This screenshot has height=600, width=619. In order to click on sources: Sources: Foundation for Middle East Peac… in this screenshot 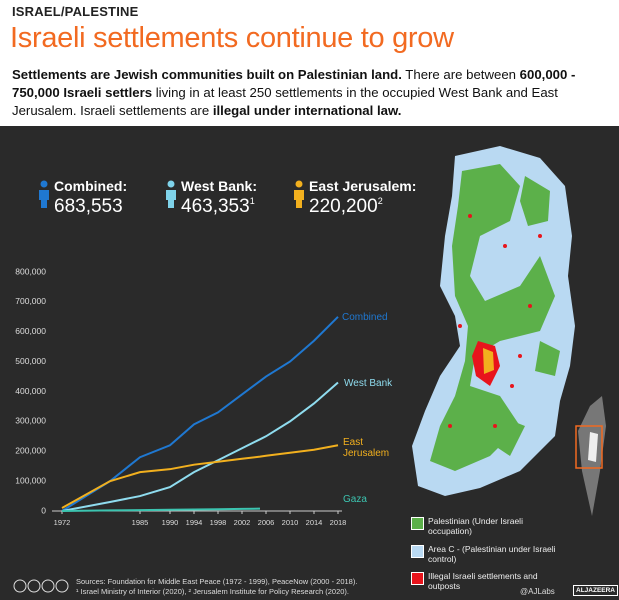, I will do `click(216, 587)`.